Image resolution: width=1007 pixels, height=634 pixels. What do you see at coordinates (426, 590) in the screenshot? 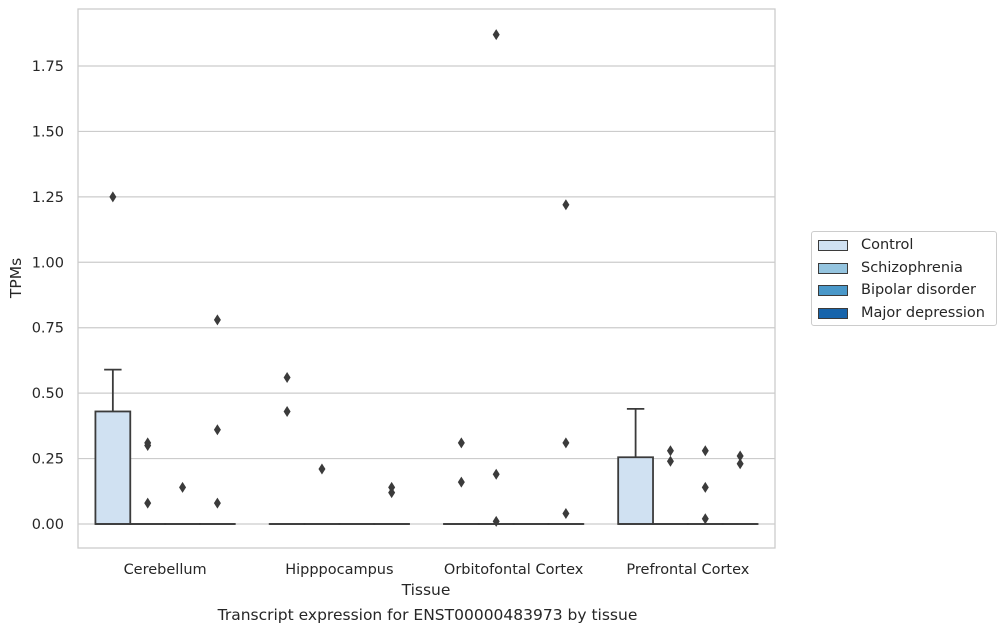
I see `x-axis-label: Tissue` at bounding box center [426, 590].